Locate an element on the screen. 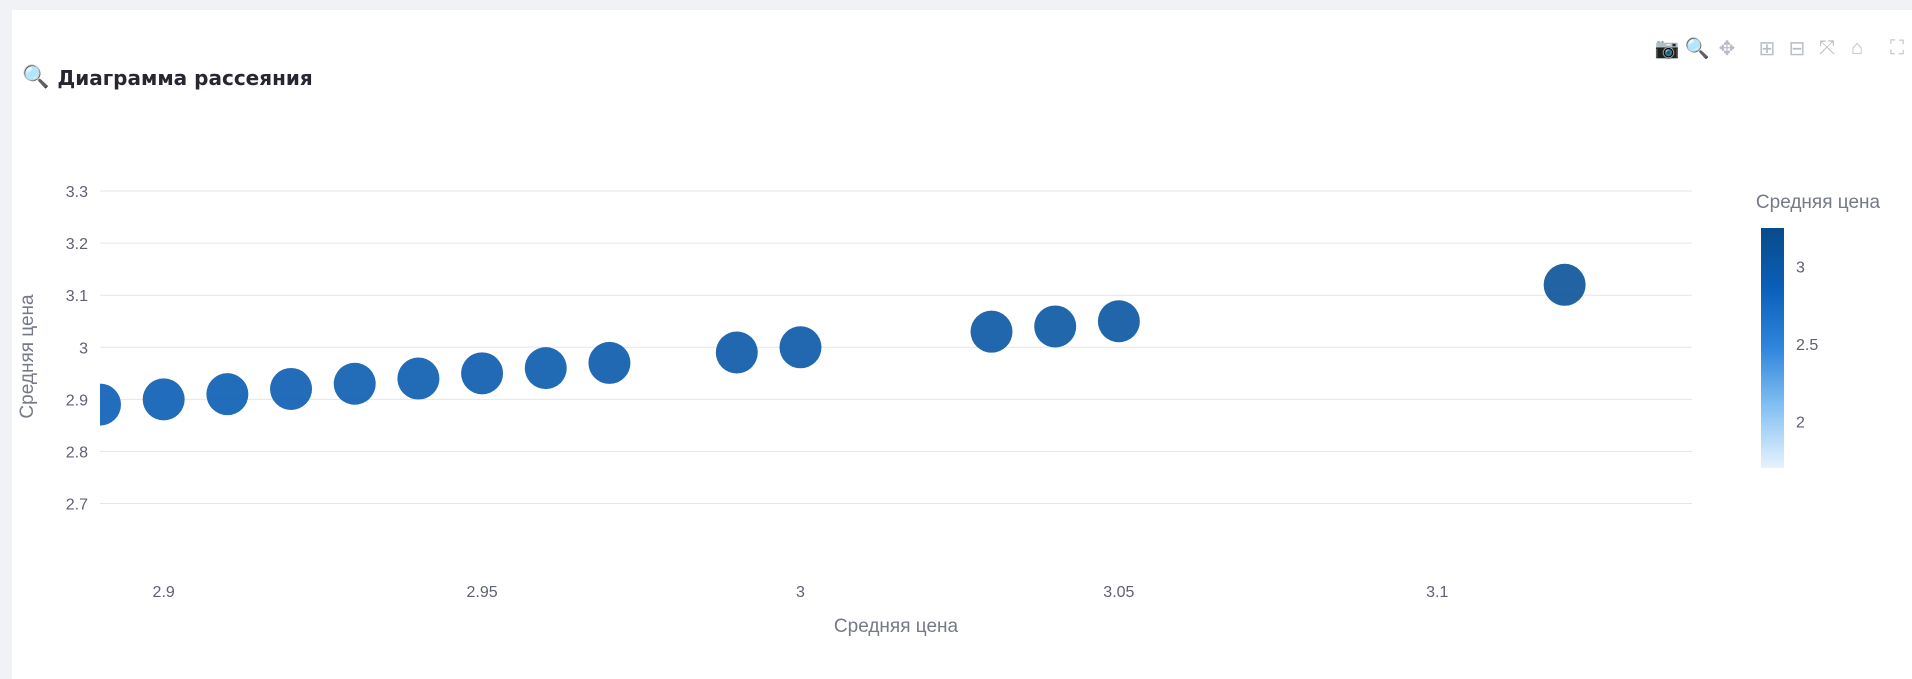 Image resolution: width=1912 pixels, height=679 pixels. y-tick-label: 3.2 is located at coordinates (77, 244).